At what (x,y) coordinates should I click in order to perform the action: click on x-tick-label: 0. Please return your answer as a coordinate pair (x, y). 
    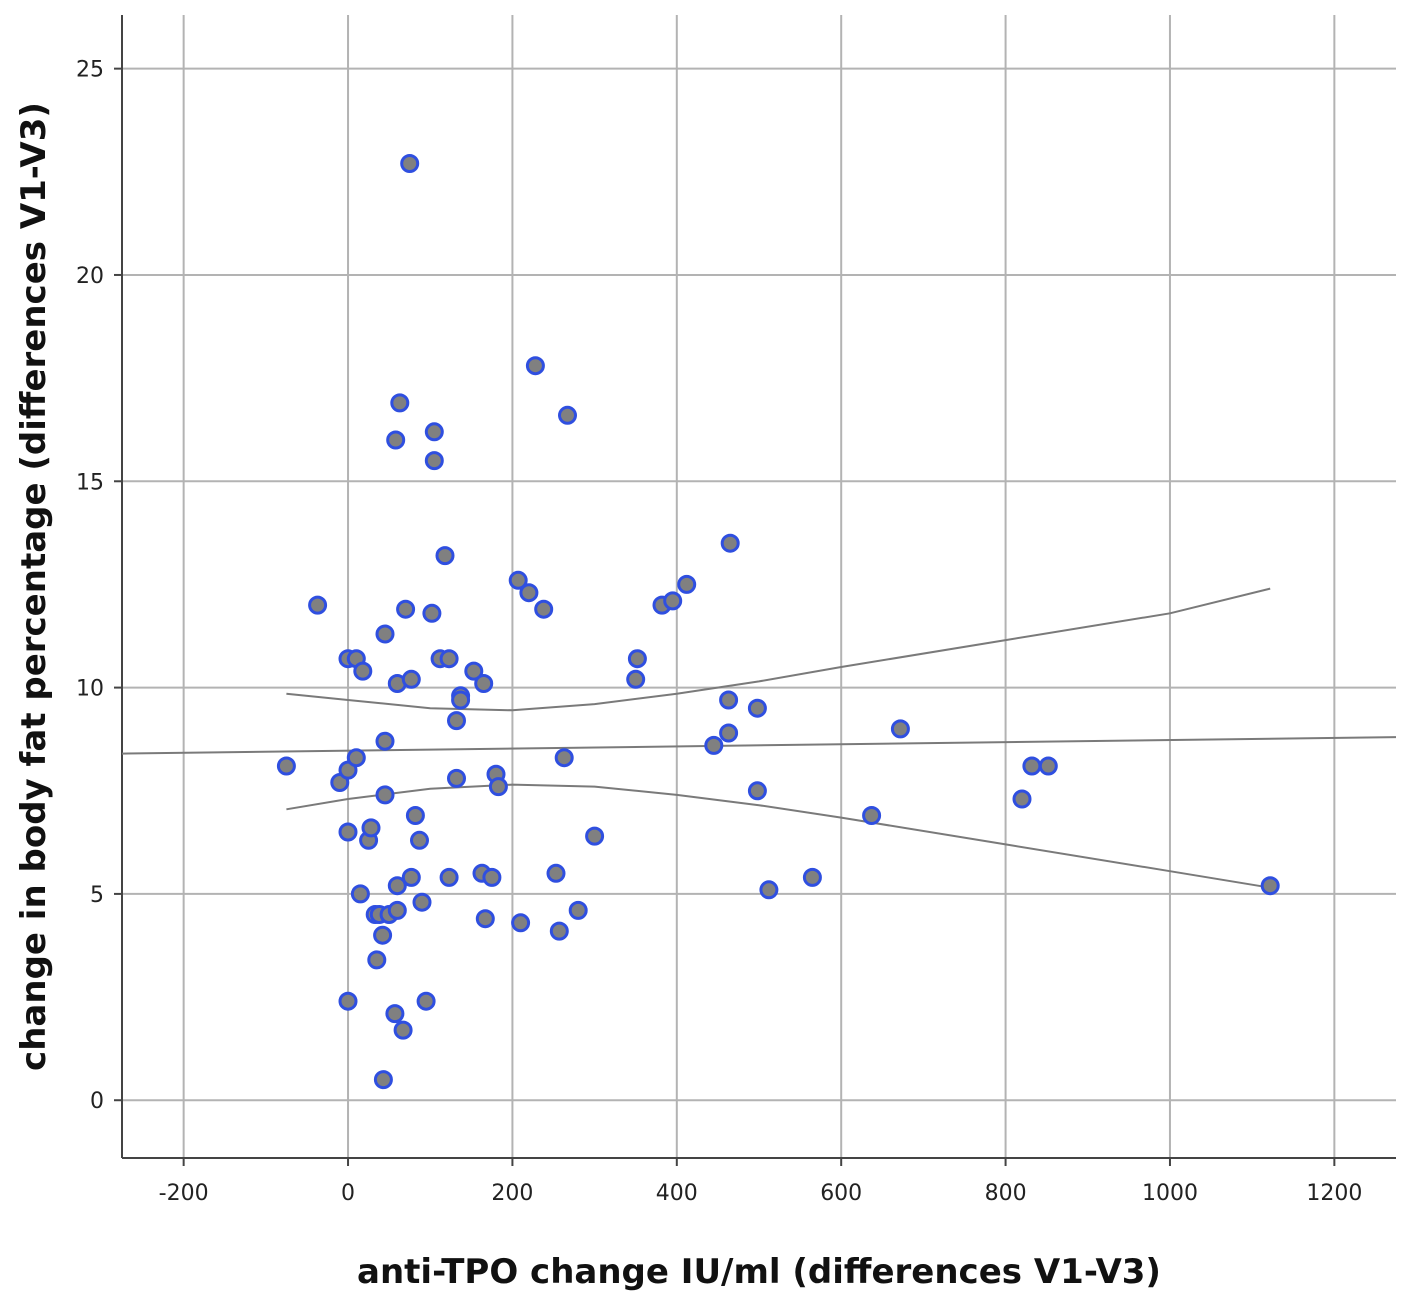
    Looking at the image, I should click on (348, 1193).